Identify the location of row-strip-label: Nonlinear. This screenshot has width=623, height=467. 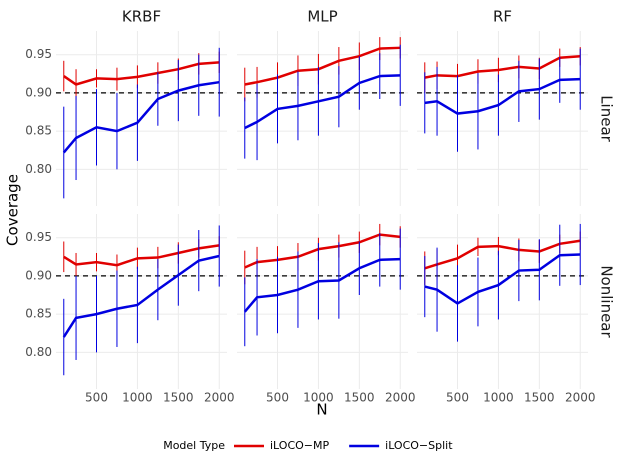
(607, 301).